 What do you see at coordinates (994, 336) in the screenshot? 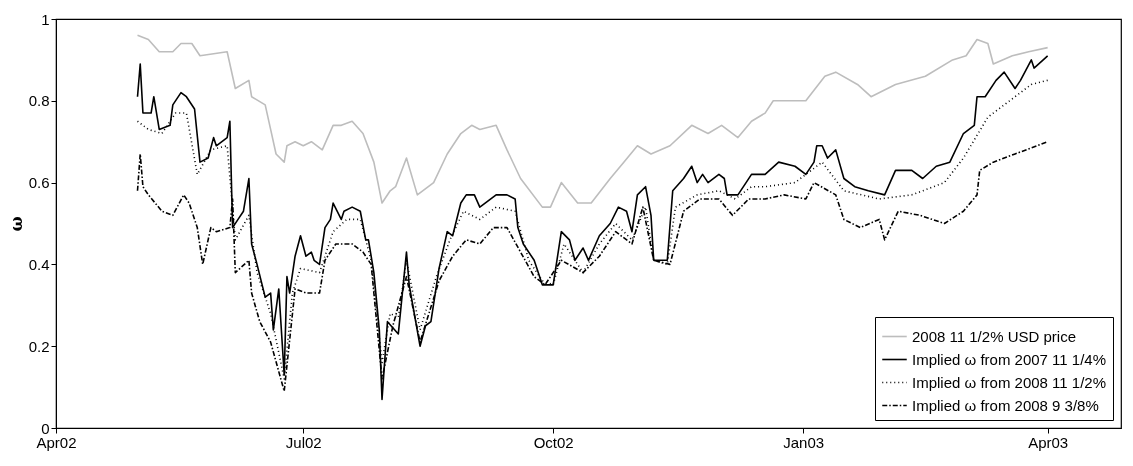
I see `legend-label: 2008 11 1/2% USD price` at bounding box center [994, 336].